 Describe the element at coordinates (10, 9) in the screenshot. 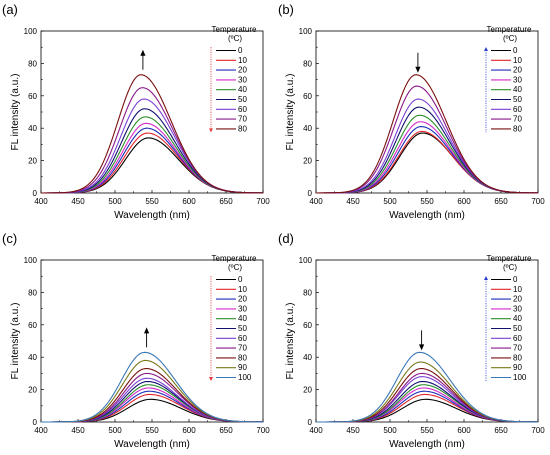

I see `panel-label: (a)` at that location.